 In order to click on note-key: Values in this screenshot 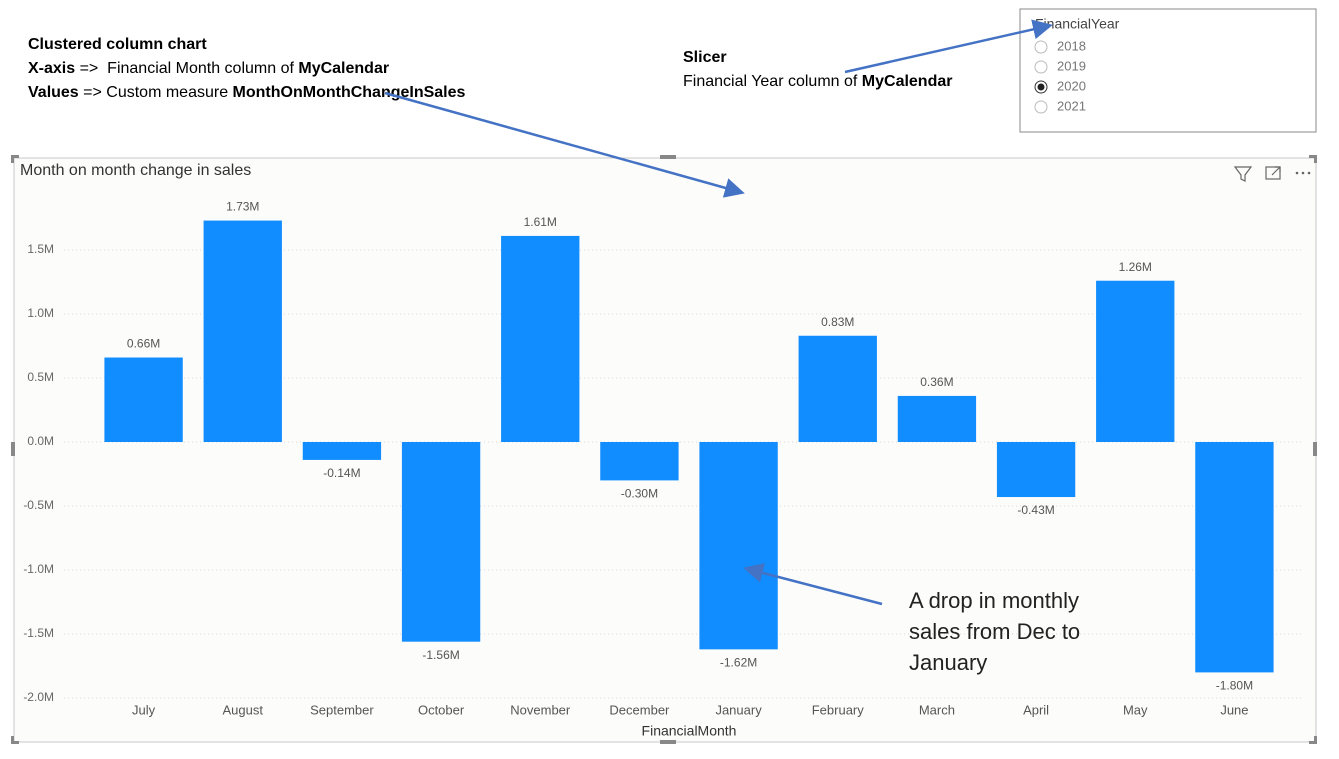, I will do `click(53, 92)`.